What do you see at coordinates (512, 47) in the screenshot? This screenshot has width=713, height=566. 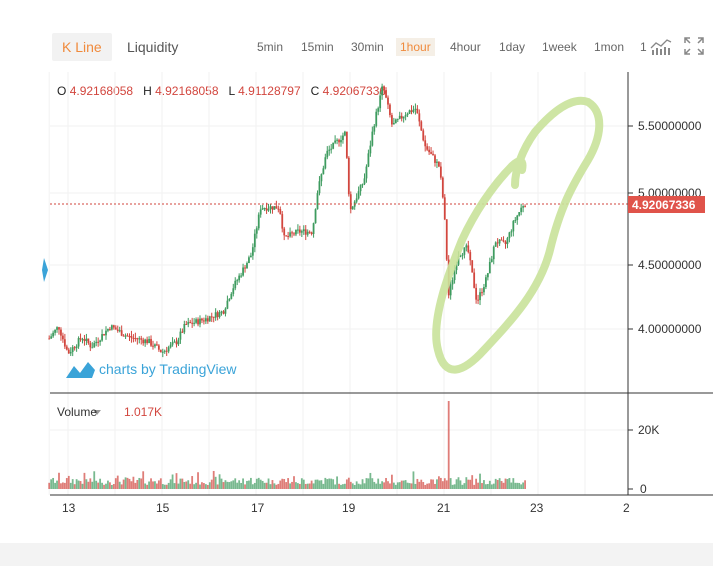 I see `interval-1day: 1day` at bounding box center [512, 47].